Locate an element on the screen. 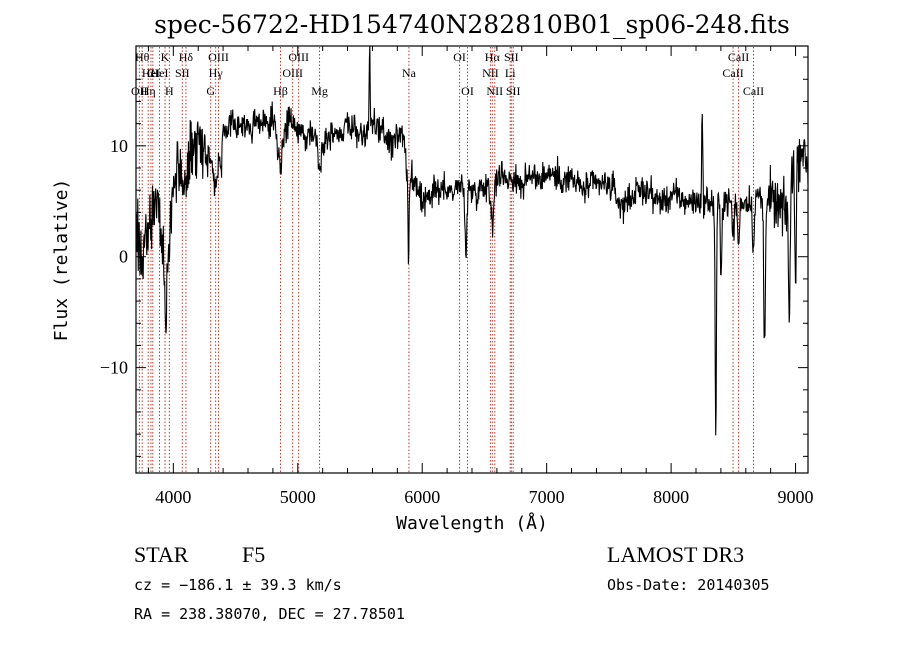 Image resolution: width=900 pixels, height=649 pixels. y-axis-label: Flux (relative) is located at coordinates (61, 260).